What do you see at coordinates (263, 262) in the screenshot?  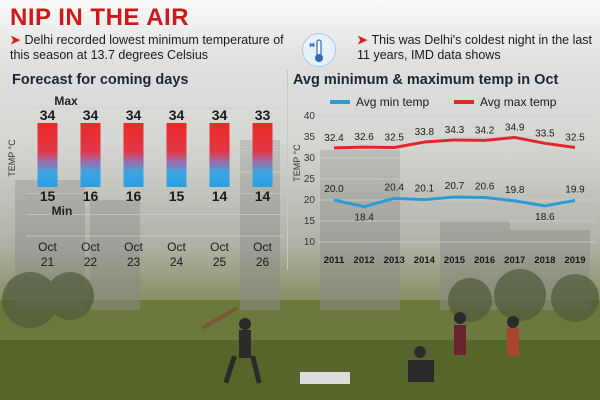 I see `forecast-tick-day: 26` at bounding box center [263, 262].